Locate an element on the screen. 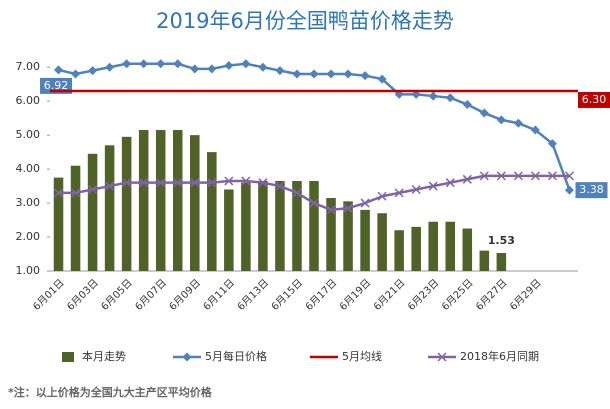  x-tick-label: 6月05日 is located at coordinates (117, 295).